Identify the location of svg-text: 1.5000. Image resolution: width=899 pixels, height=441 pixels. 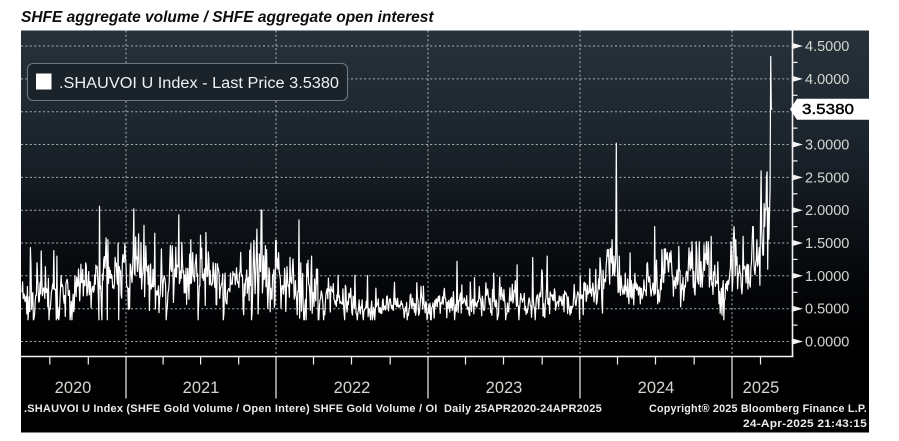
(827, 244).